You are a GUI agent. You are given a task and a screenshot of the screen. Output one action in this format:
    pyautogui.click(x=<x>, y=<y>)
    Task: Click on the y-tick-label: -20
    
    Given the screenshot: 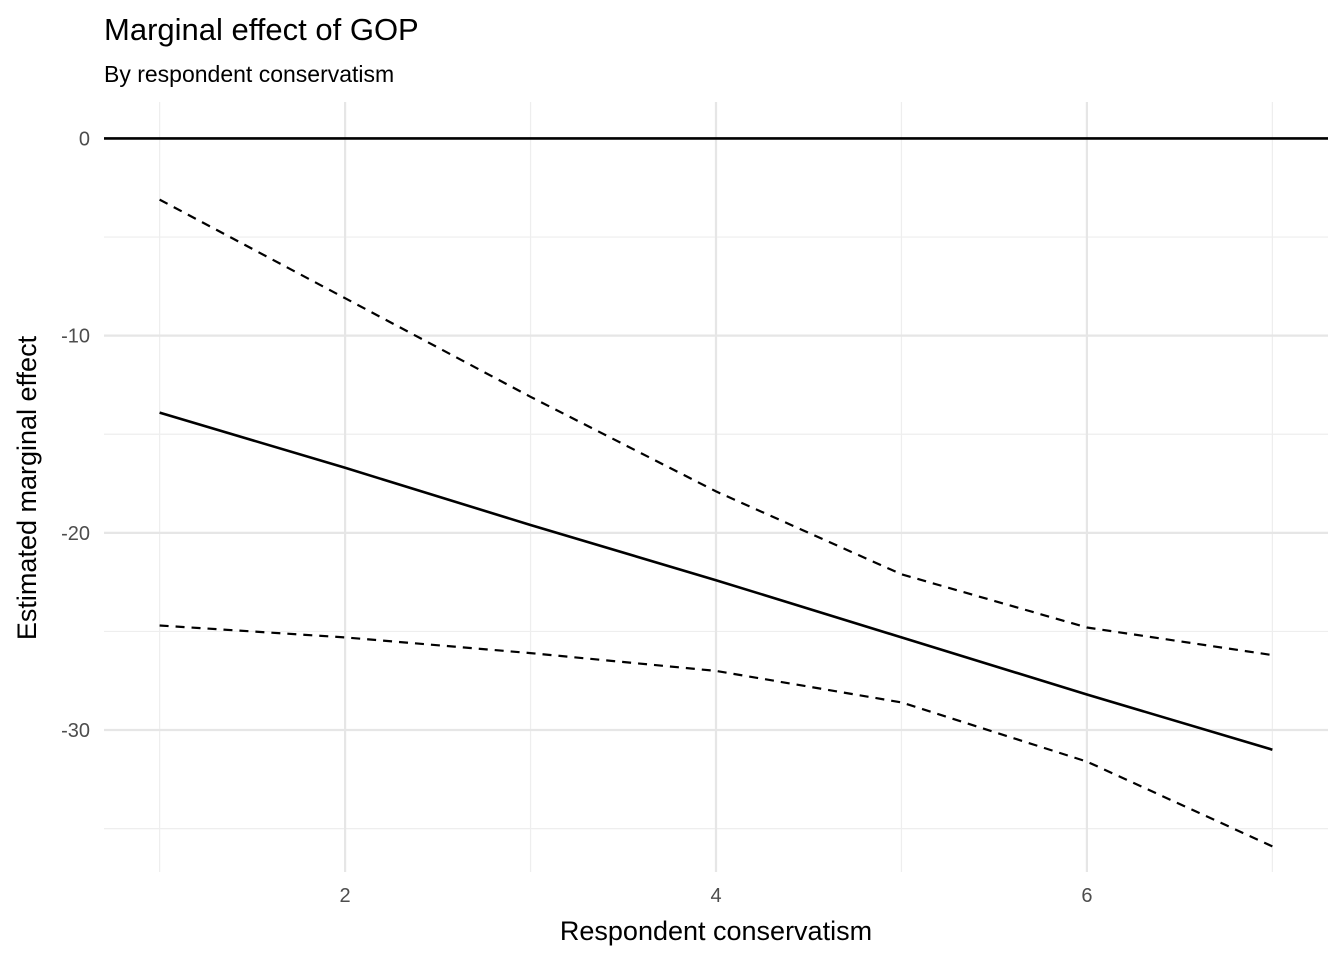 What is the action you would take?
    pyautogui.click(x=75, y=534)
    